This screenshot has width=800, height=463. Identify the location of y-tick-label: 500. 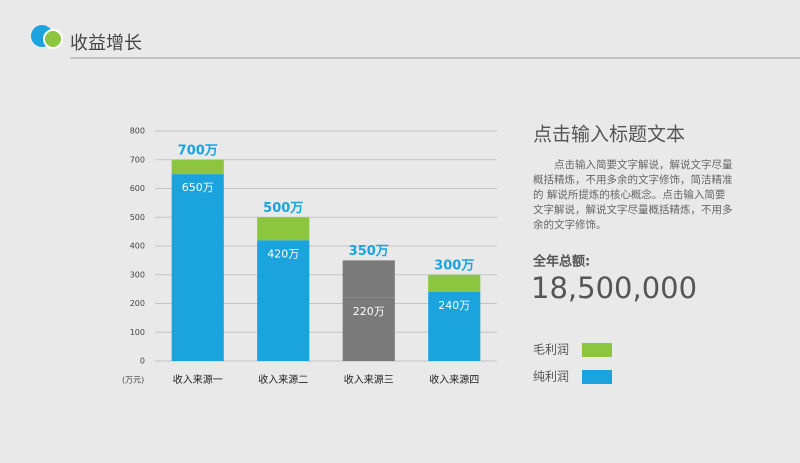
(137, 217).